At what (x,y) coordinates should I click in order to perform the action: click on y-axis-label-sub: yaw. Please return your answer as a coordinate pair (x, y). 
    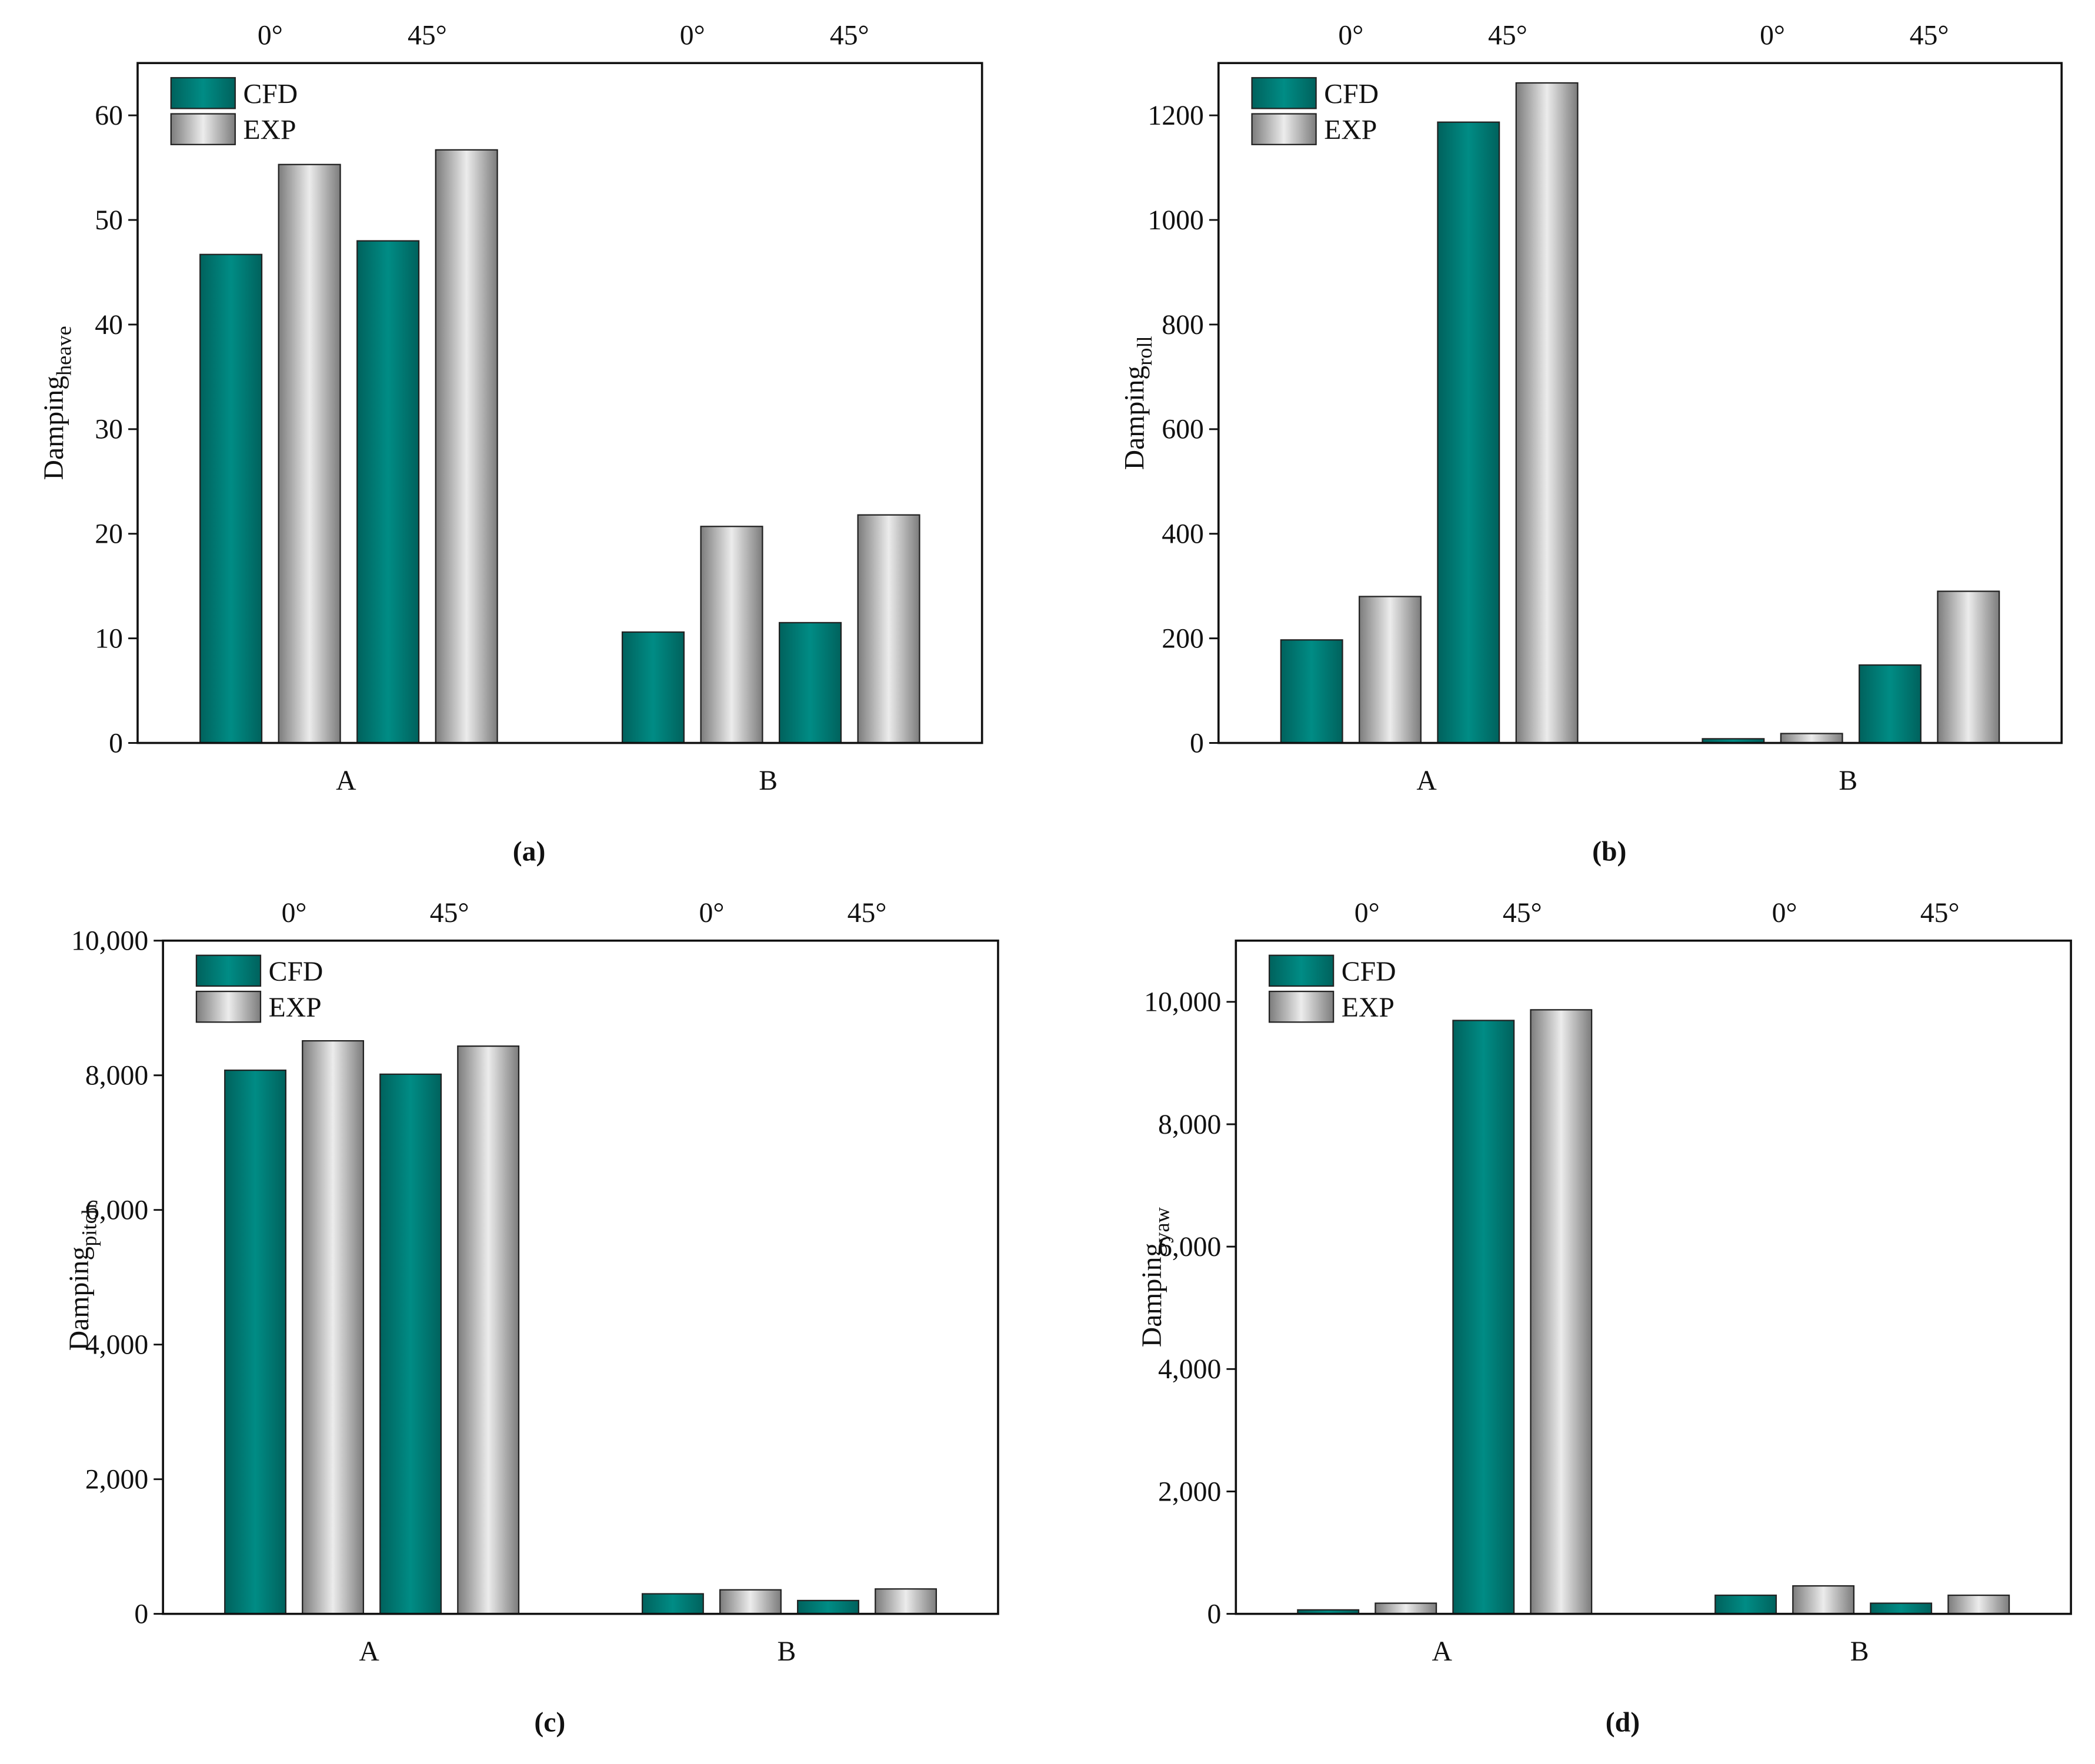
    Looking at the image, I should click on (1162, 1224).